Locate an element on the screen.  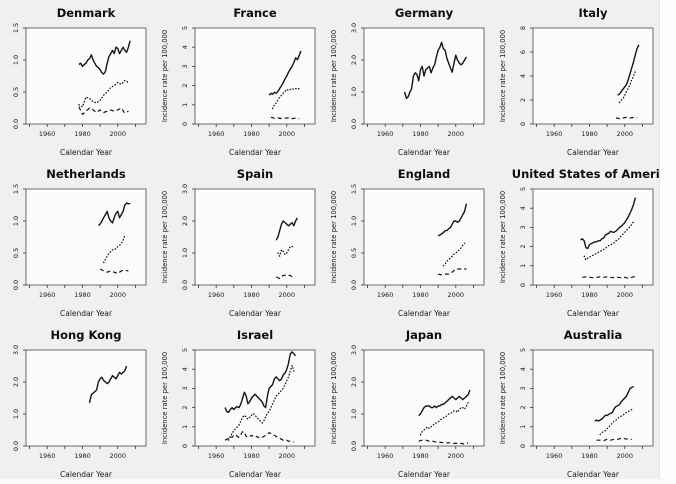
y-tick-label: 6 is located at coordinates (523, 52).